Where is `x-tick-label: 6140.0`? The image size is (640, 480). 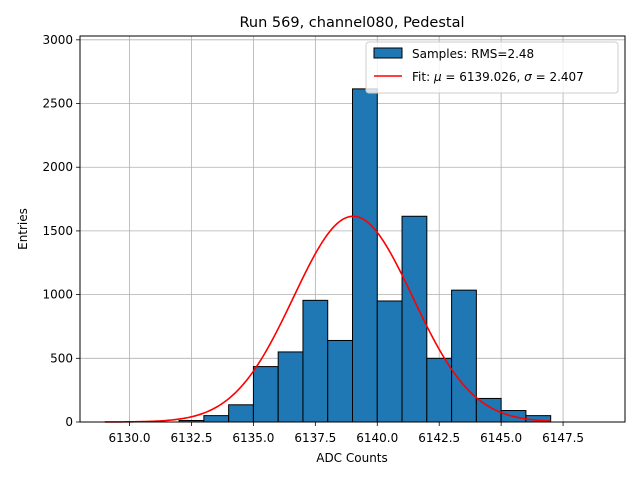
x-tick-label: 6140.0 is located at coordinates (377, 438).